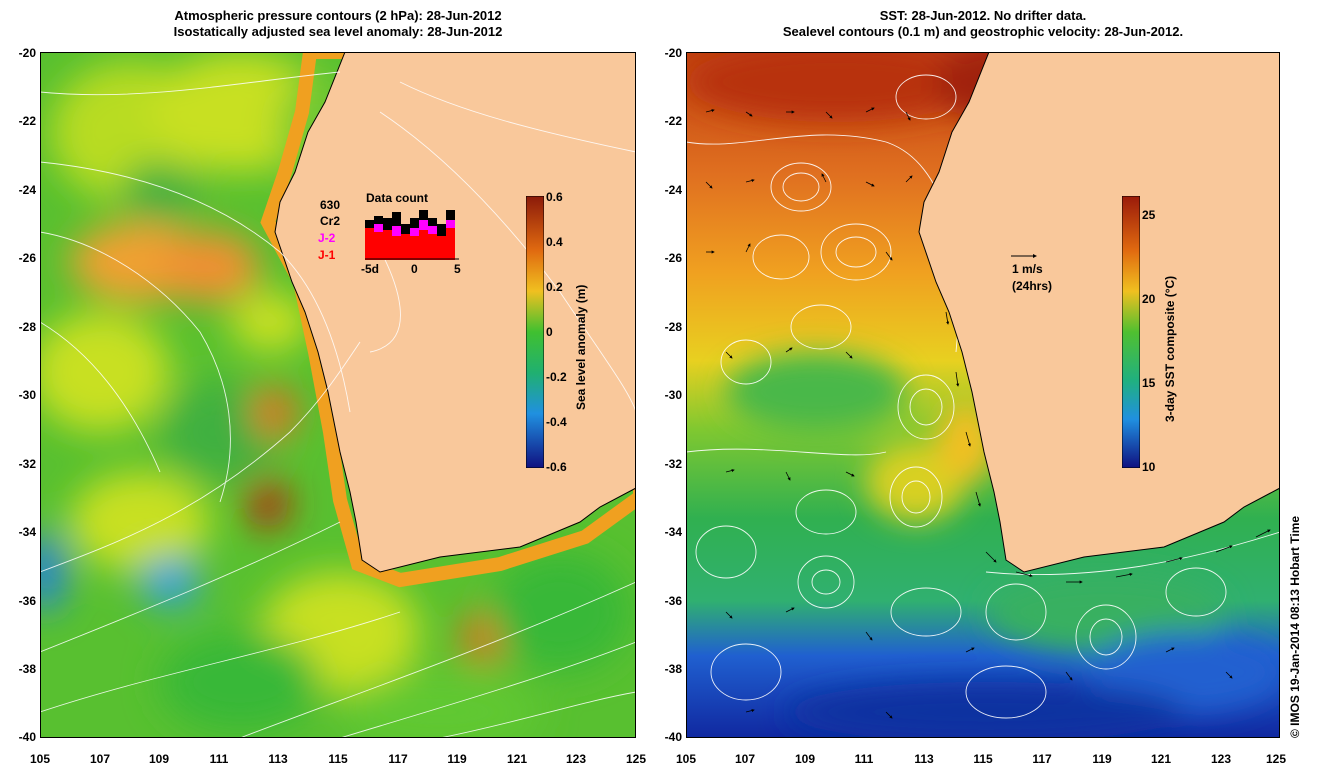 The image size is (1320, 780). I want to click on left-cb-tick-4: -0.2, so click(556, 377).